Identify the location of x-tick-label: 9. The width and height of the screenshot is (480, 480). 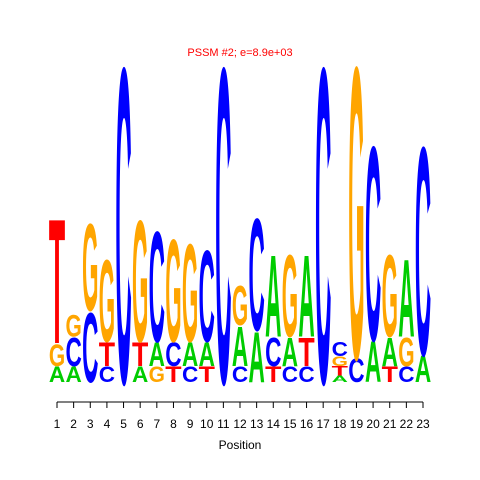
(190, 424).